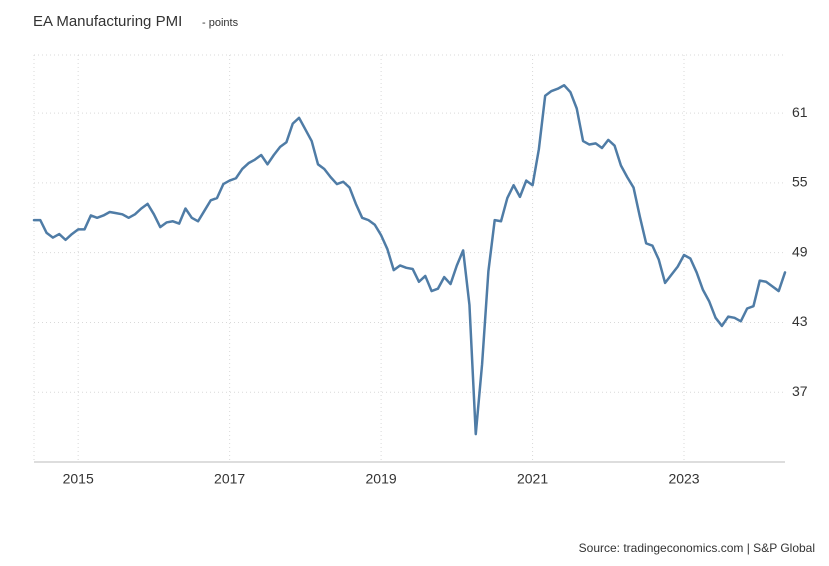 This screenshot has height=566, width=829. I want to click on x-tick-label: 2015, so click(78, 479).